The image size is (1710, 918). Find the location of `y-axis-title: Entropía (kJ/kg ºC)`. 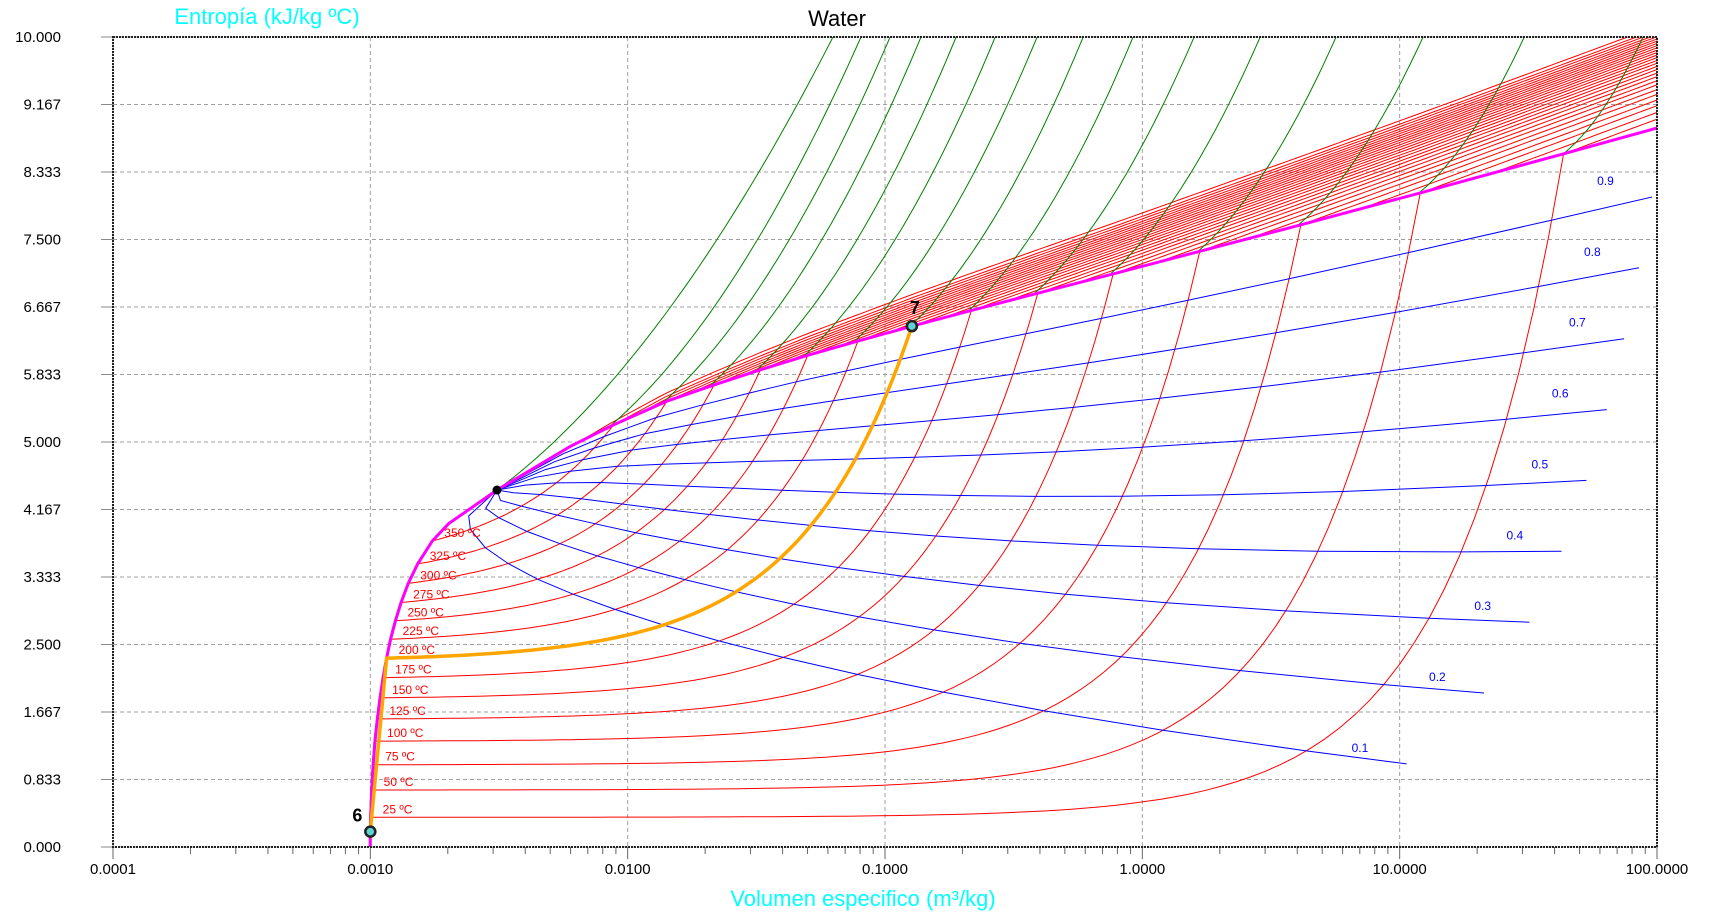

y-axis-title: Entropía (kJ/kg ºC) is located at coordinates (266, 16).